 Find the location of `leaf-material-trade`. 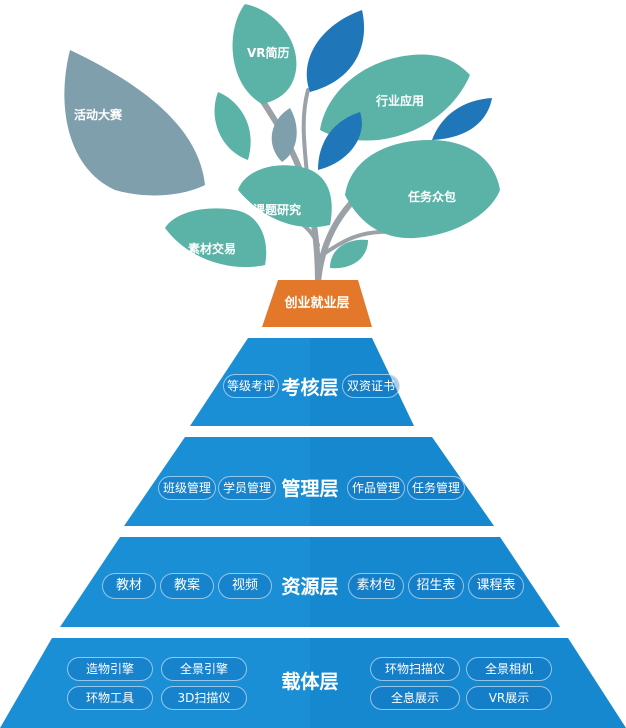

leaf-material-trade is located at coordinates (216, 238).